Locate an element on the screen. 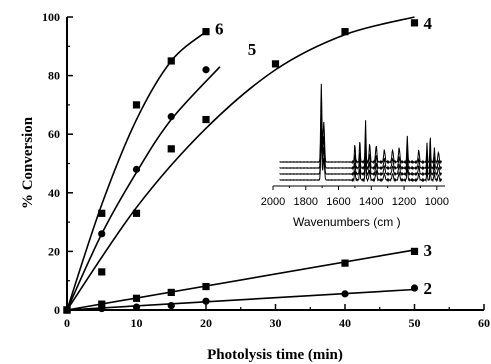  x-axis-title: Photolysis time (min) is located at coordinates (275, 355).